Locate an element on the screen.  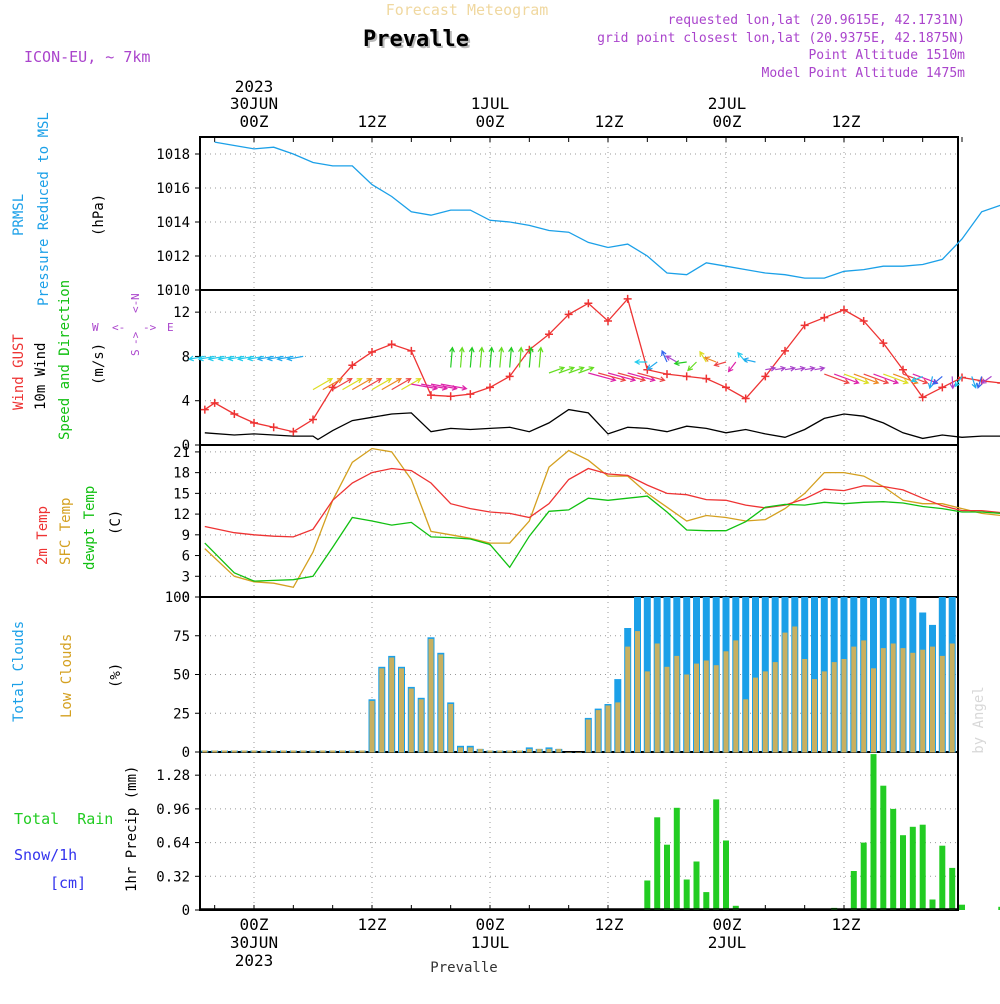
model-altitude: Model Point Altitude 1475m is located at coordinates (864, 73).